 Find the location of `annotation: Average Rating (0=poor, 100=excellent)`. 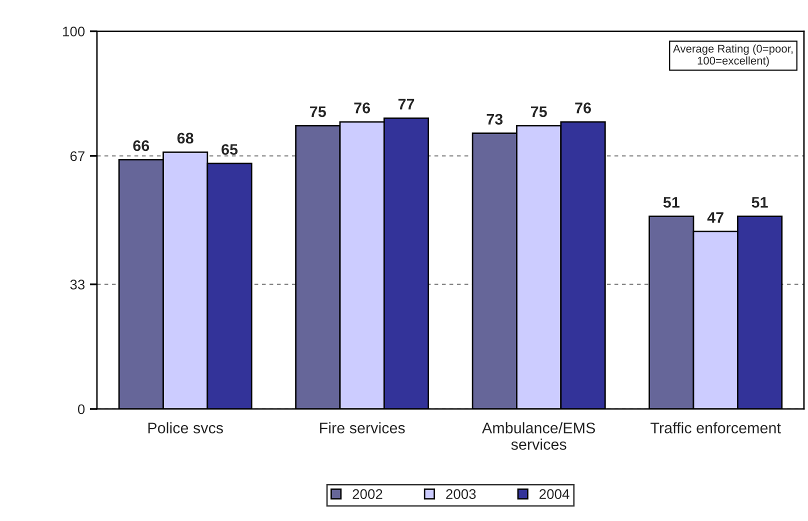

annotation: Average Rating (0=poor, 100=excellent) is located at coordinates (733, 55).